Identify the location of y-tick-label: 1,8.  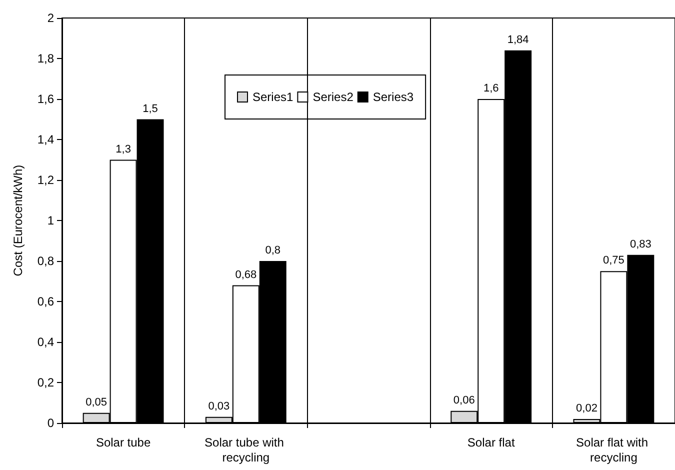
(45, 59).